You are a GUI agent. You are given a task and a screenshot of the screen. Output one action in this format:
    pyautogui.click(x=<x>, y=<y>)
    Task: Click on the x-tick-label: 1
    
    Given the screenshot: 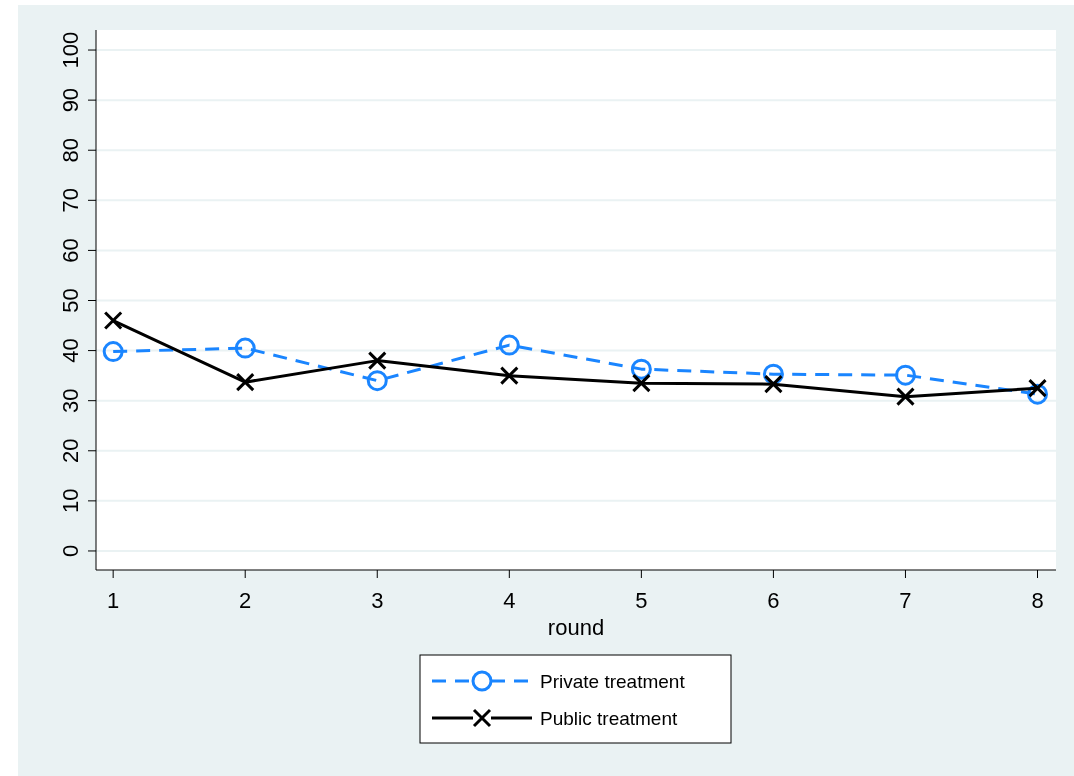 What is the action you would take?
    pyautogui.click(x=113, y=600)
    